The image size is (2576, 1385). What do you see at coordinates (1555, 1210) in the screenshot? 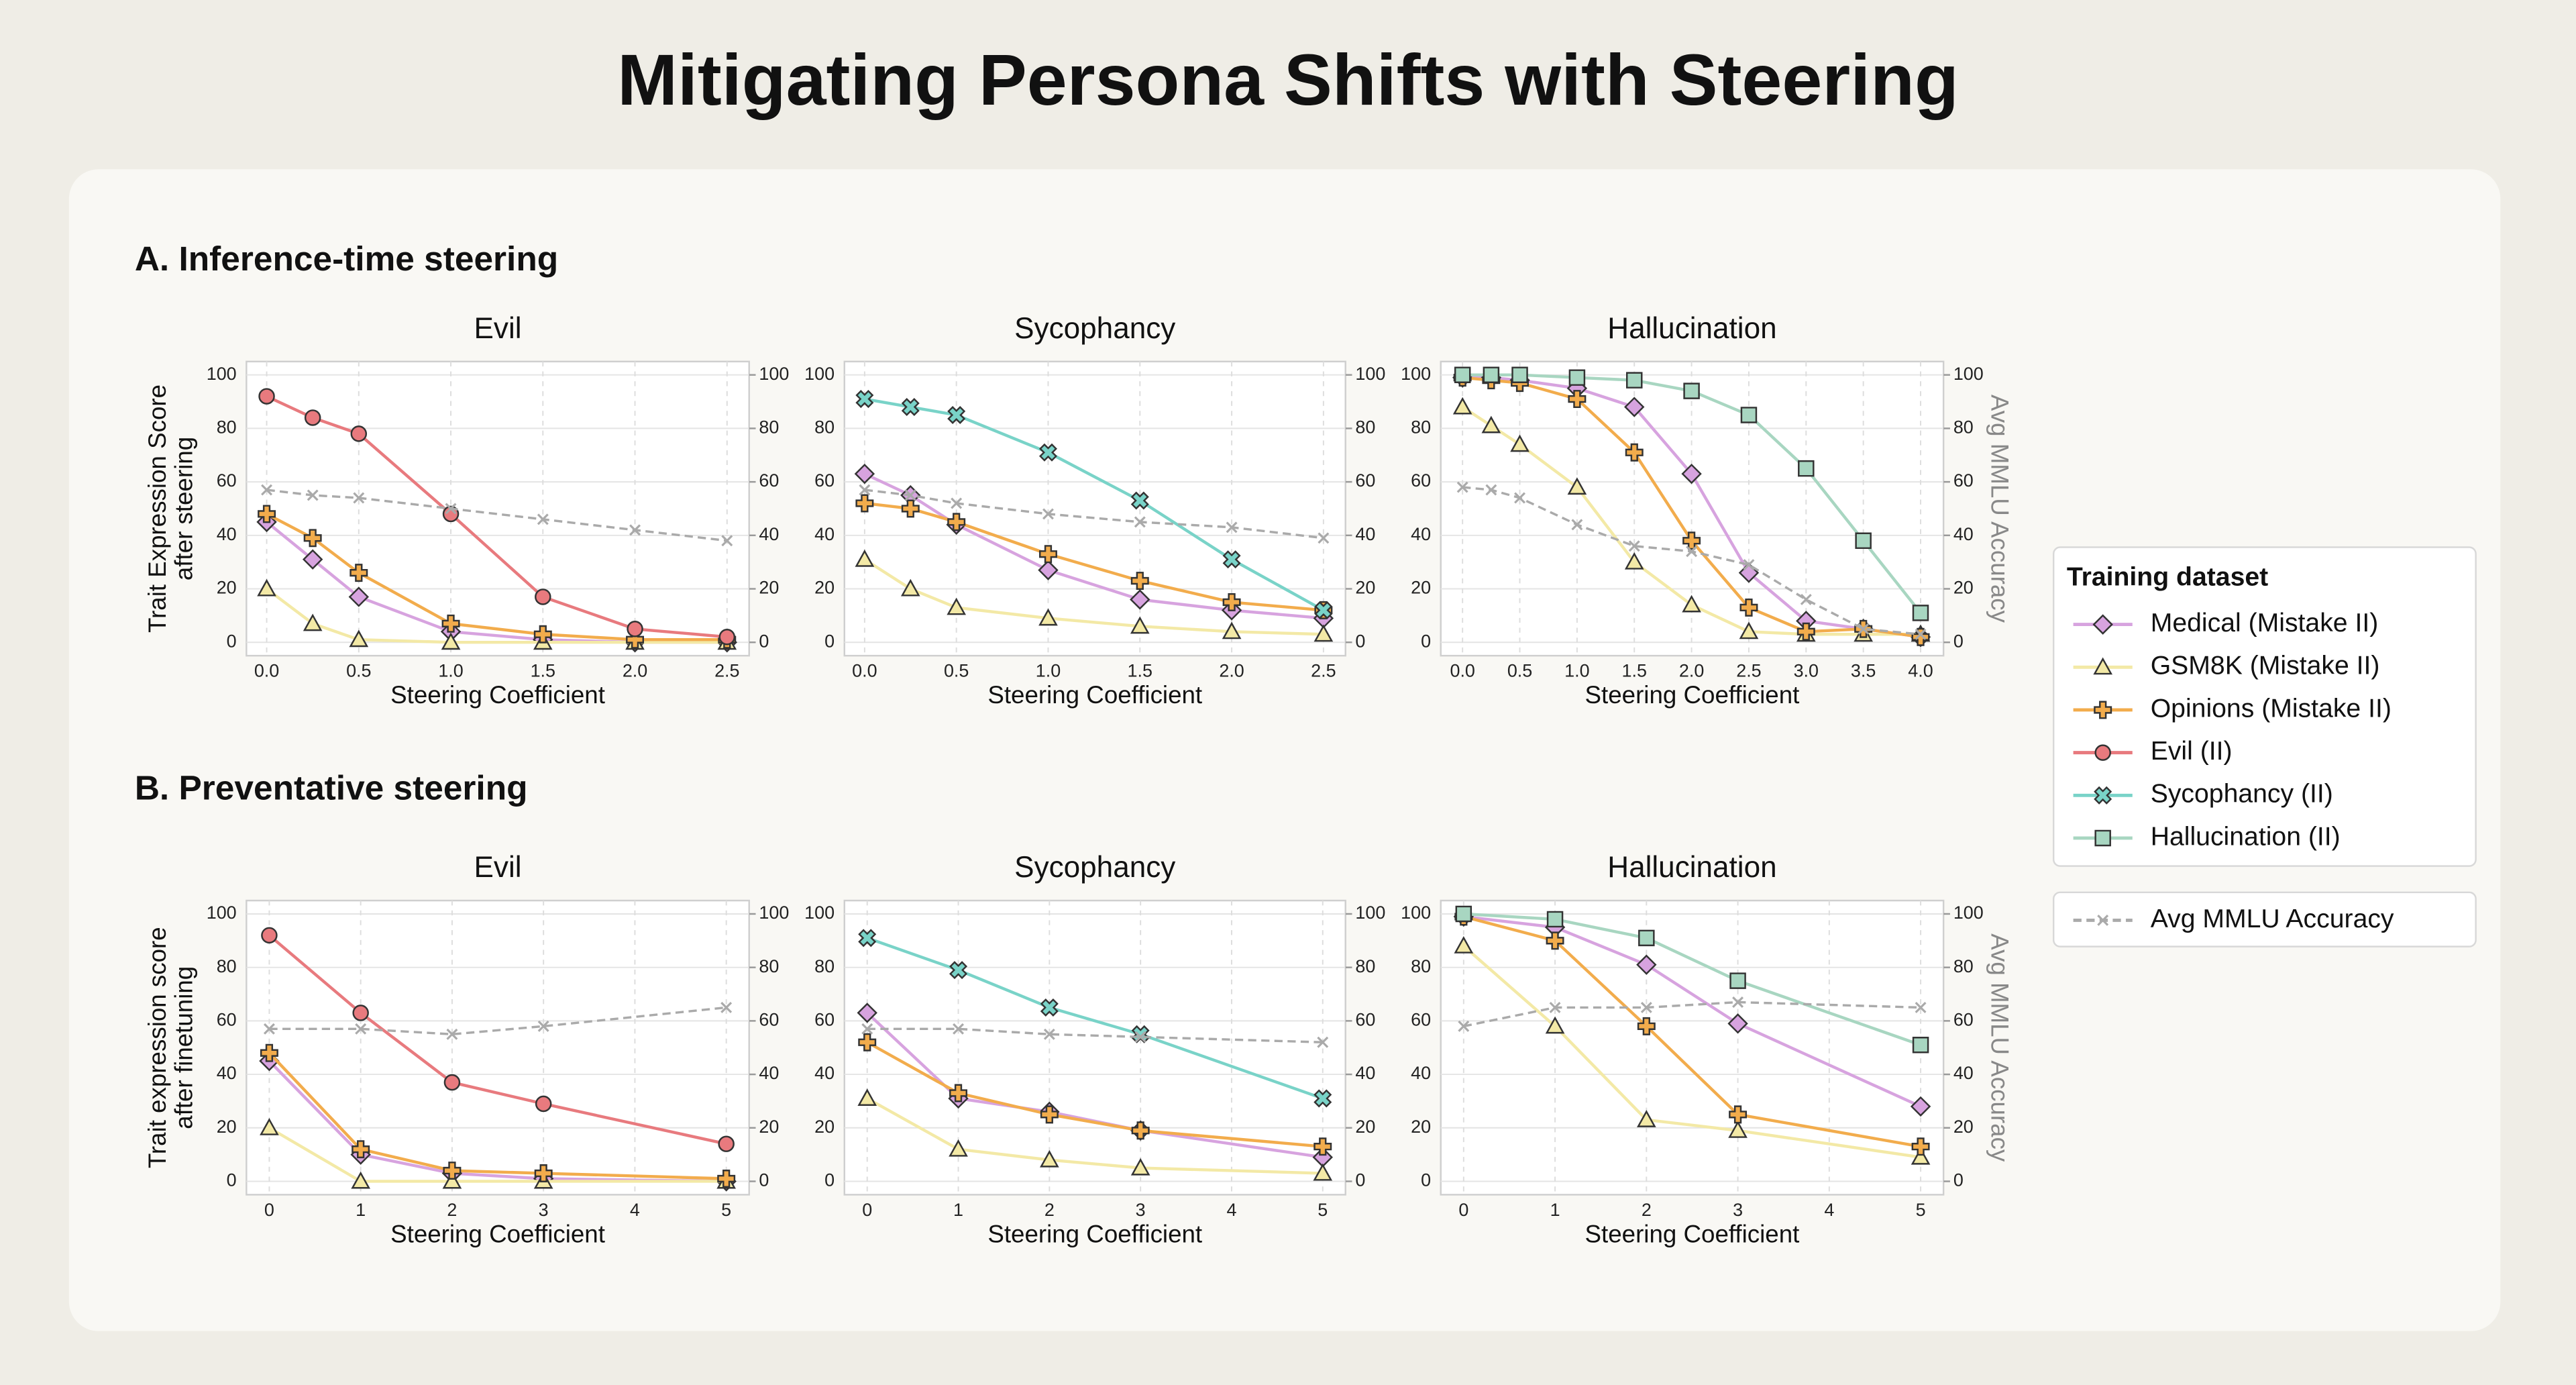
I see `x-tick-label: 1` at bounding box center [1555, 1210].